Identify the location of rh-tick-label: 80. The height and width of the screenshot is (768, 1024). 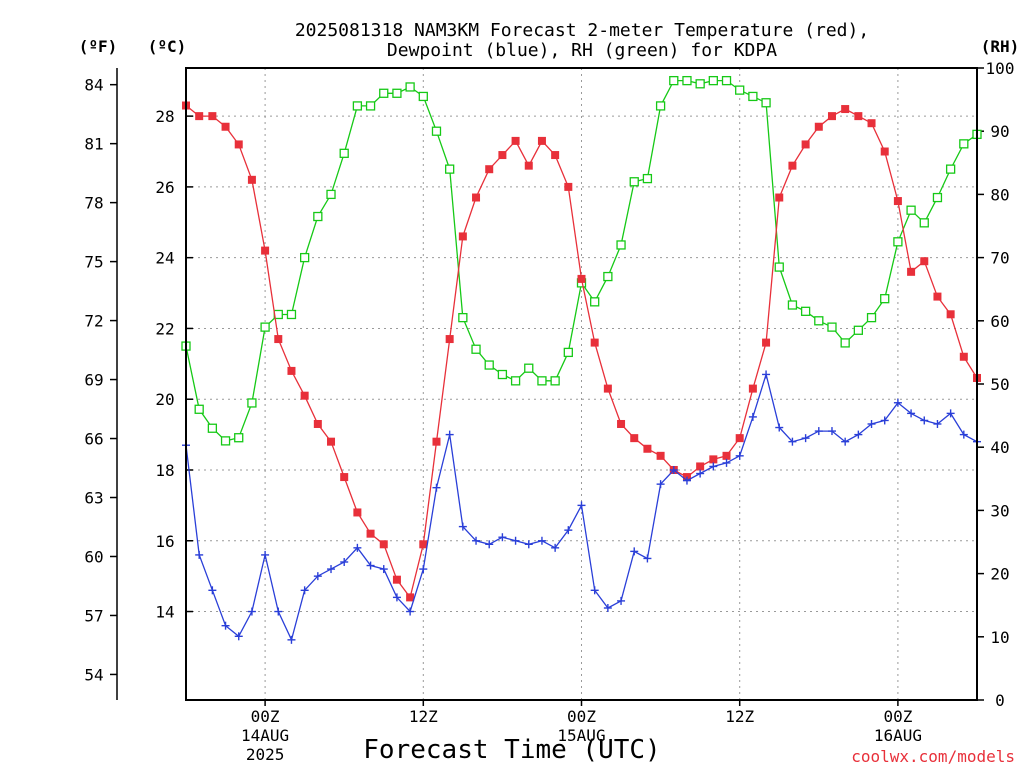
(999, 194).